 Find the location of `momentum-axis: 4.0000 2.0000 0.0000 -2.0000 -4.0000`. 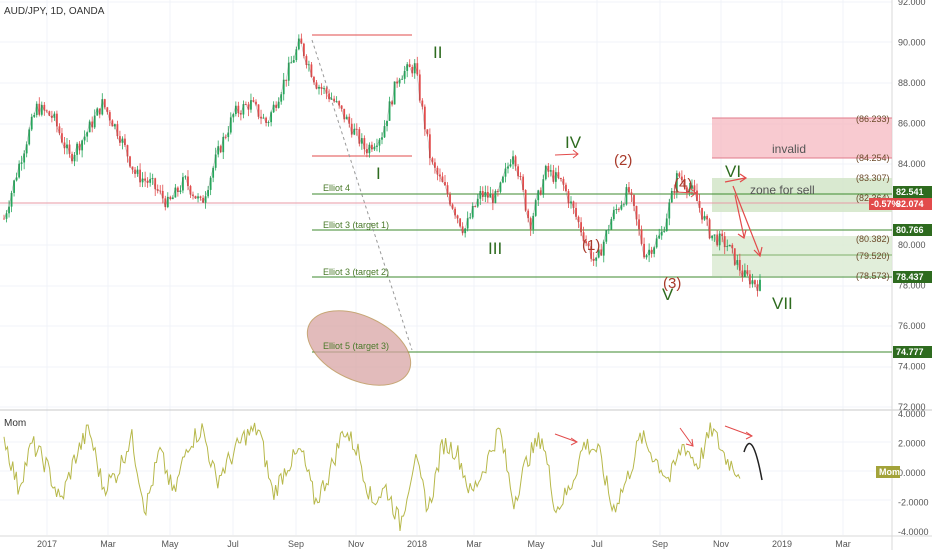

momentum-axis: 4.0000 2.0000 0.0000 -2.0000 -4.0000 is located at coordinates (913, 473).